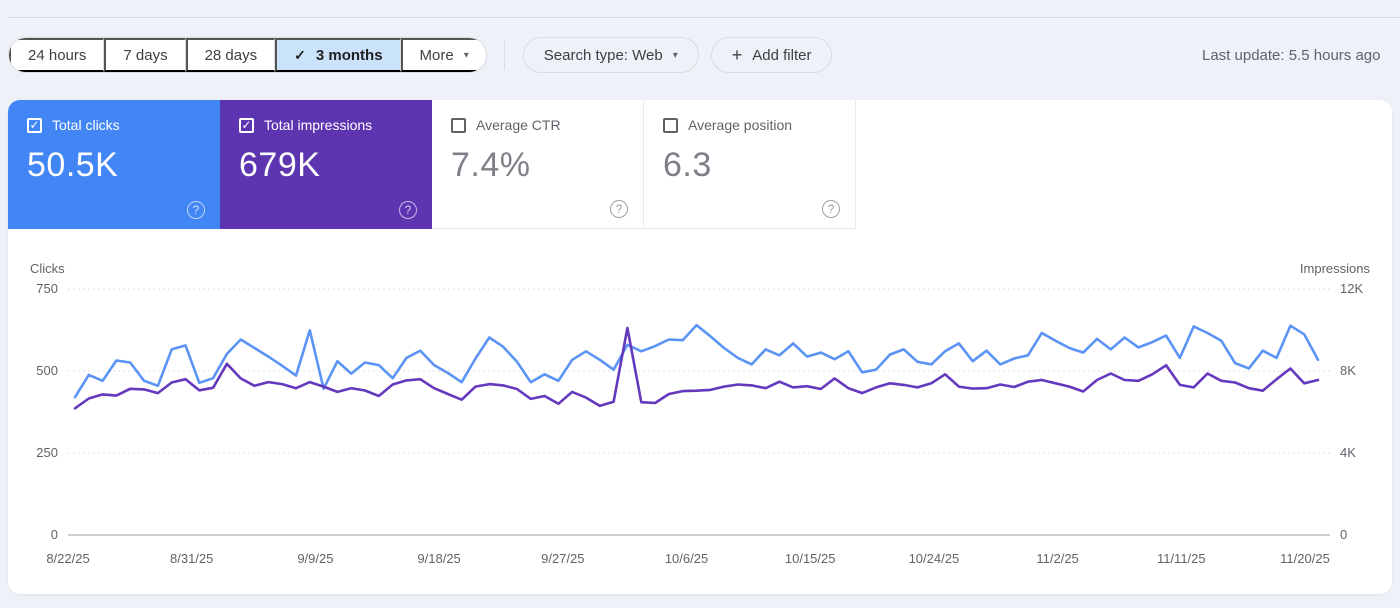 Image resolution: width=1400 pixels, height=608 pixels. What do you see at coordinates (704, 17) in the screenshot?
I see `header-divider` at bounding box center [704, 17].